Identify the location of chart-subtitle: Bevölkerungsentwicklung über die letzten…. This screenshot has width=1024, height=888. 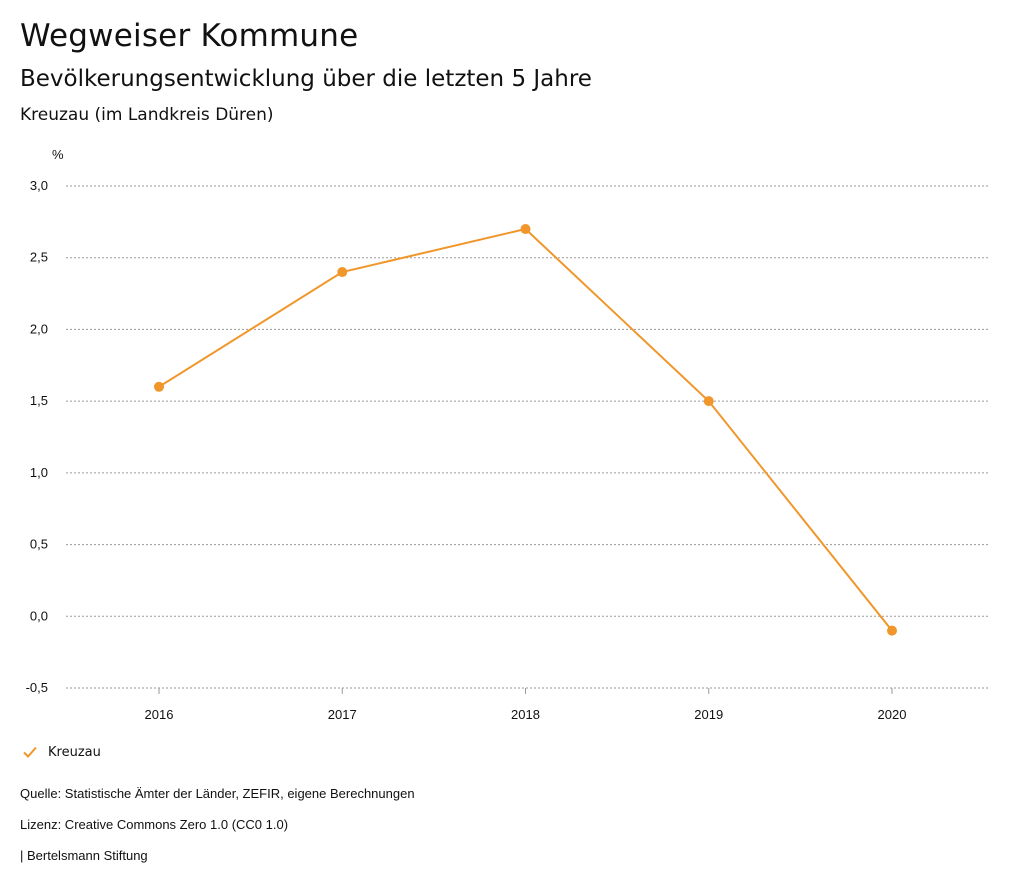
(306, 79).